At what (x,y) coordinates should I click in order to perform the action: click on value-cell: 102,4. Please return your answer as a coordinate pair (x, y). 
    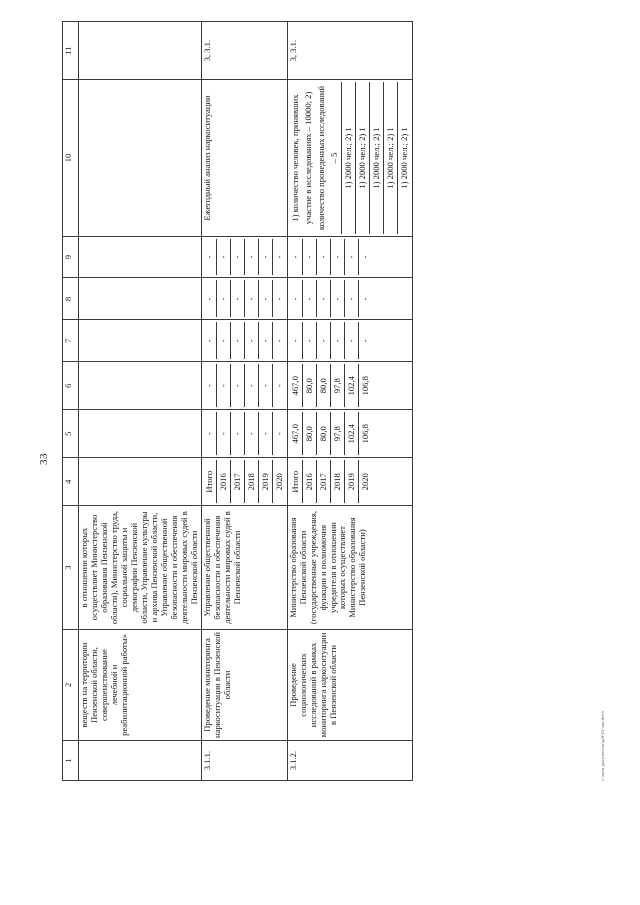
    Looking at the image, I should click on (351, 434).